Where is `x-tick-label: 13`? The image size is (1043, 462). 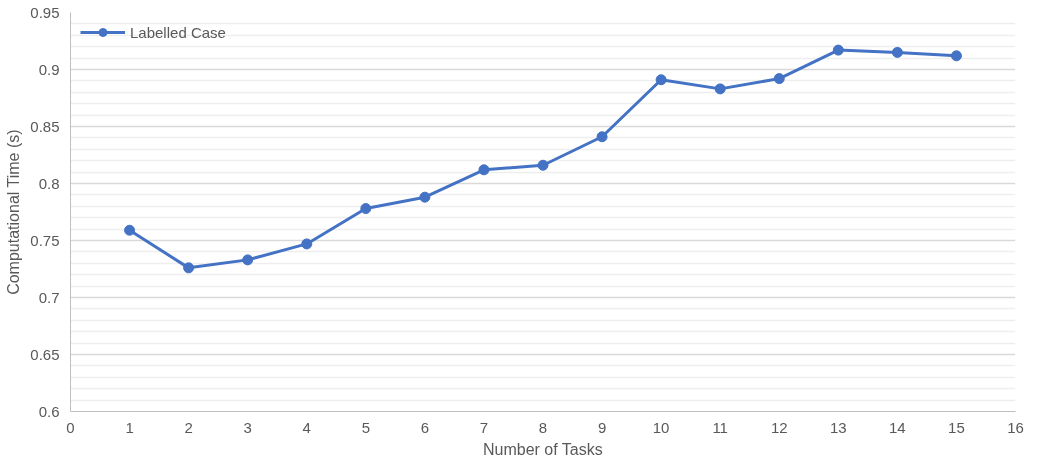 x-tick-label: 13 is located at coordinates (838, 427).